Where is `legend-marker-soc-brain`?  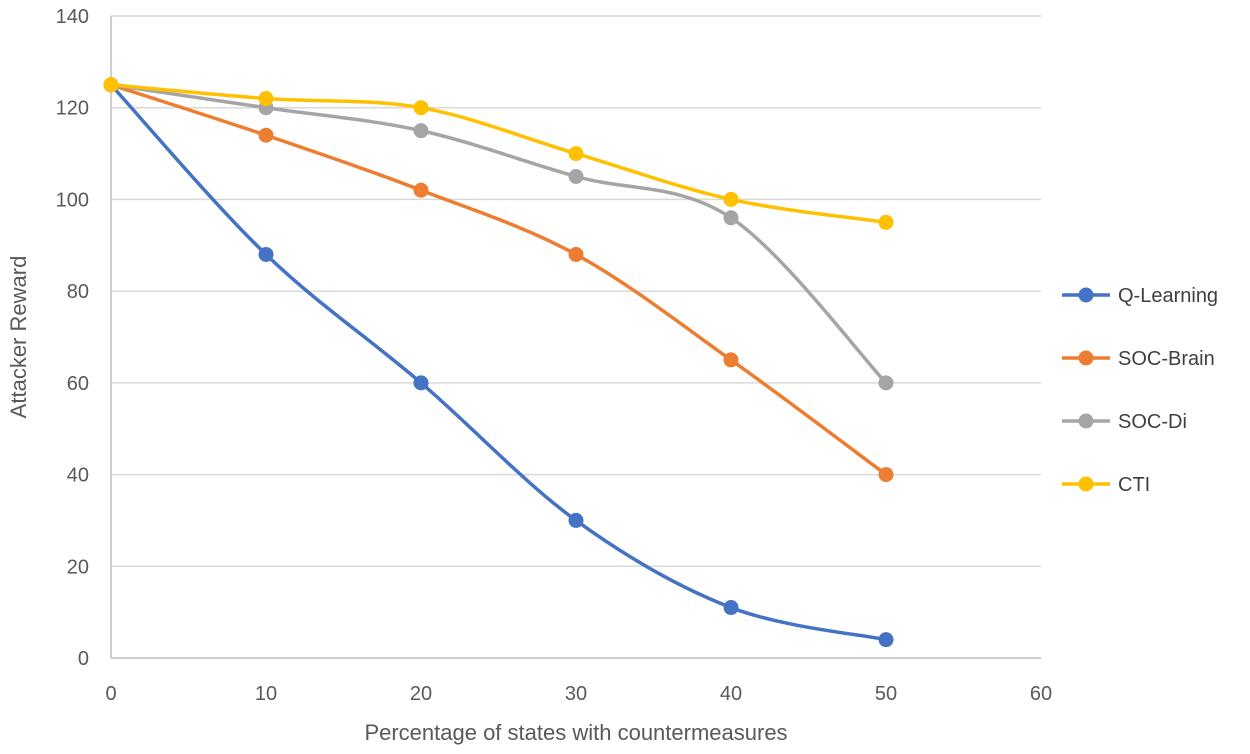 legend-marker-soc-brain is located at coordinates (1086, 358).